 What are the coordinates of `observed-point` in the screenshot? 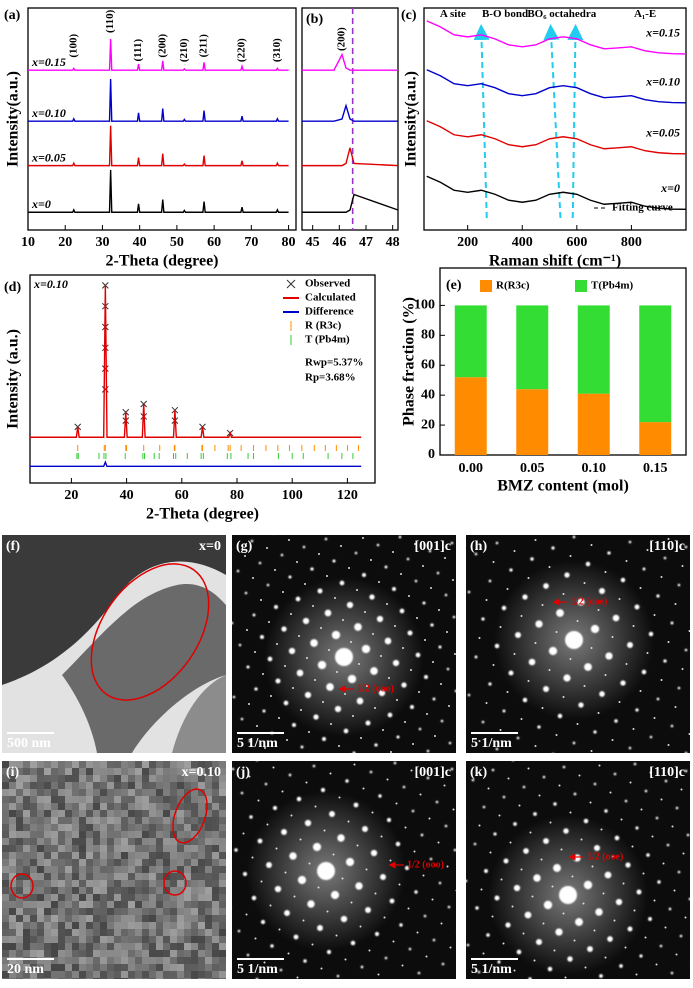 It's located at (105, 389).